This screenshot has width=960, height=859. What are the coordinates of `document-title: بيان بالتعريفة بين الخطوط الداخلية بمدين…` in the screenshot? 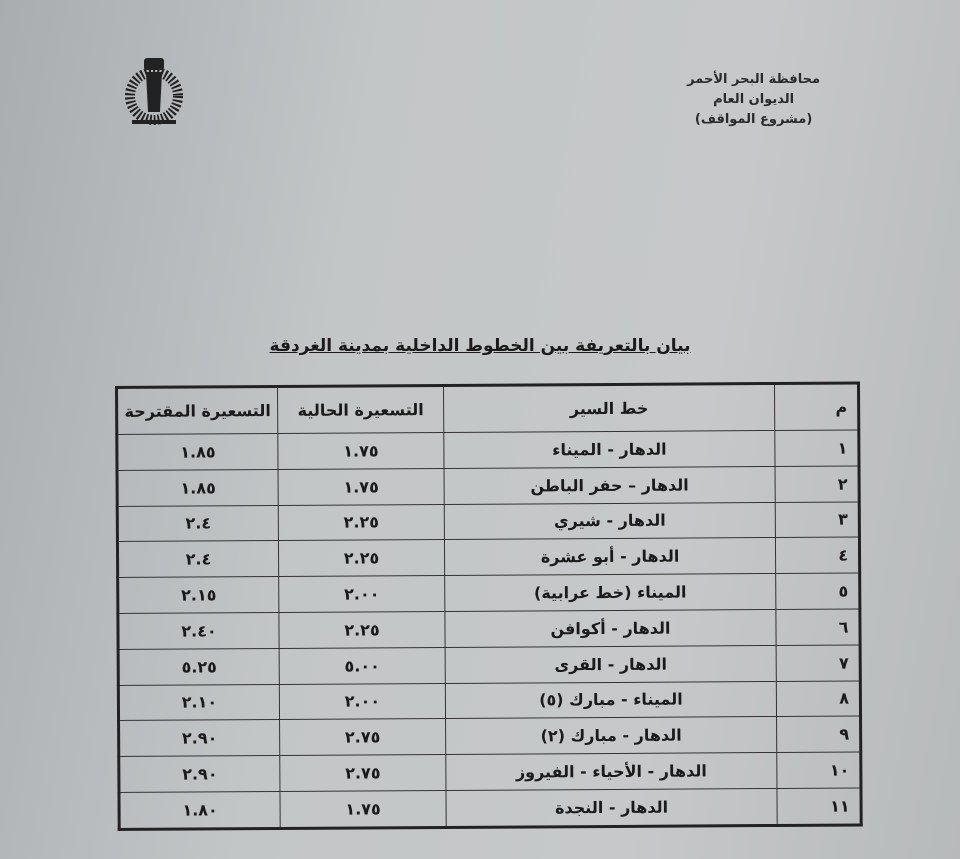 It's located at (480, 346).